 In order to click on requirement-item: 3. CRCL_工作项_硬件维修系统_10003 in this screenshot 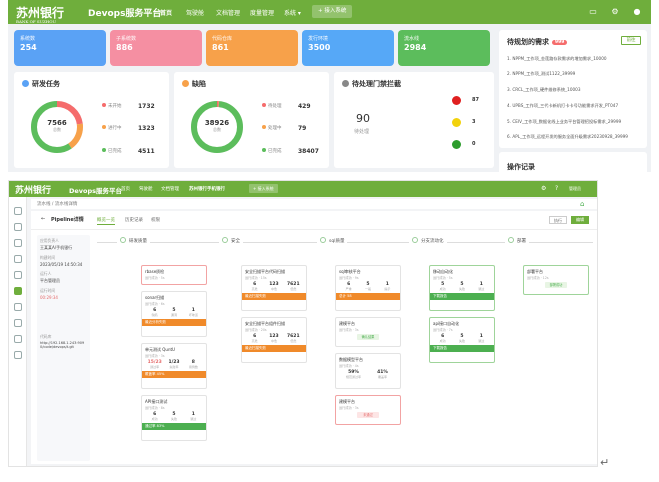, I will do `click(544, 89)`.